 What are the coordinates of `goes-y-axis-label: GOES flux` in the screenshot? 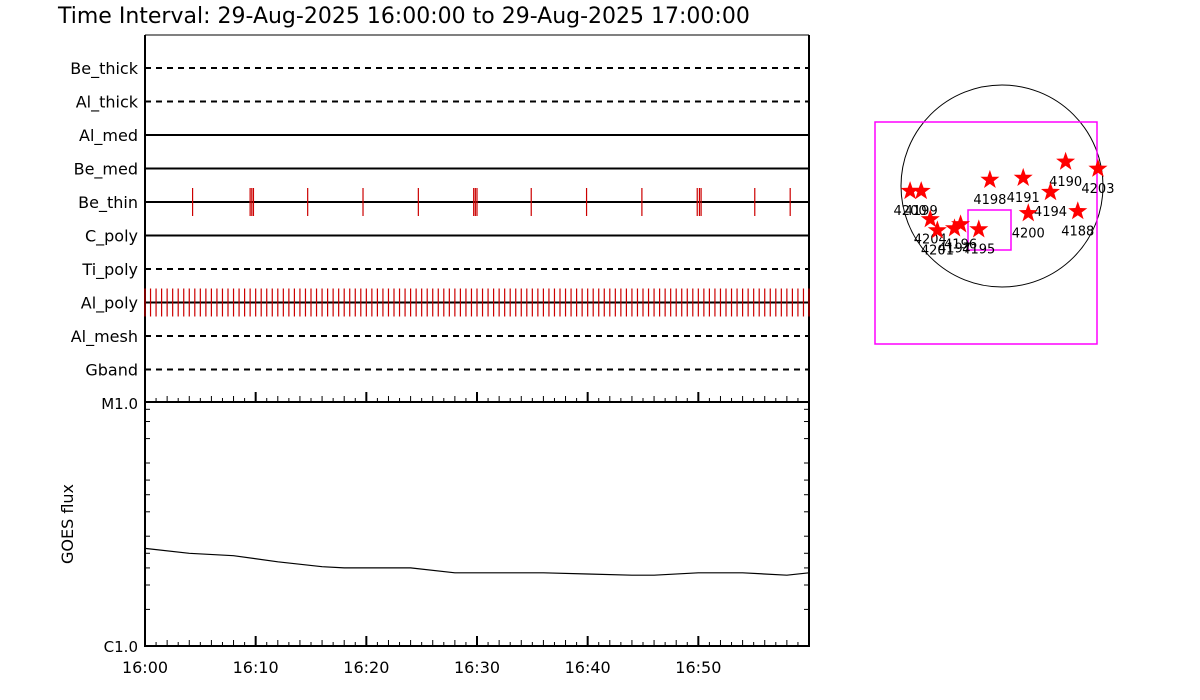 It's located at (67, 524).